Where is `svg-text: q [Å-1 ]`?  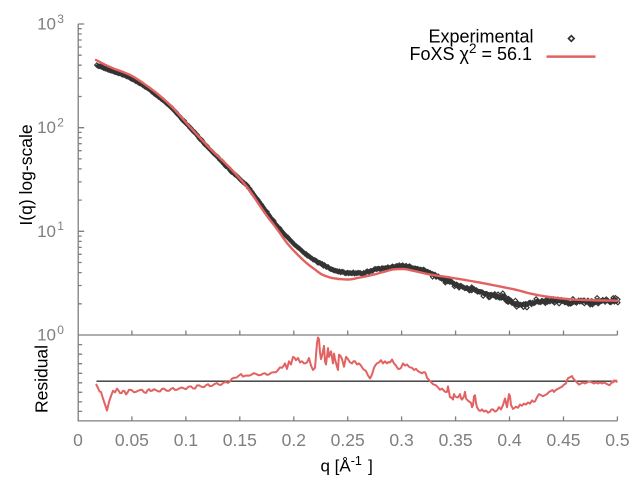 svg-text: q [Å-1 ] is located at coordinates (347, 465).